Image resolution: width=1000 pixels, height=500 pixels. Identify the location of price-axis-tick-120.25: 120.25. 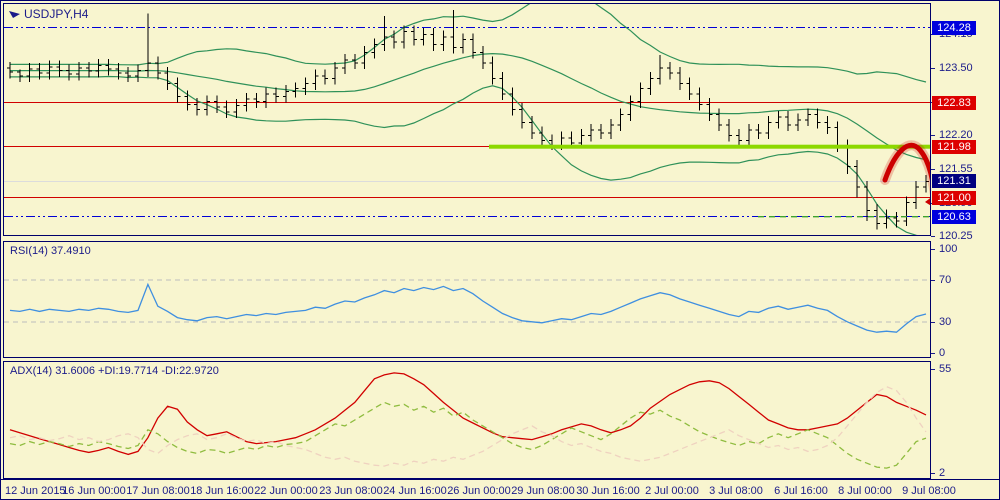
(952, 236).